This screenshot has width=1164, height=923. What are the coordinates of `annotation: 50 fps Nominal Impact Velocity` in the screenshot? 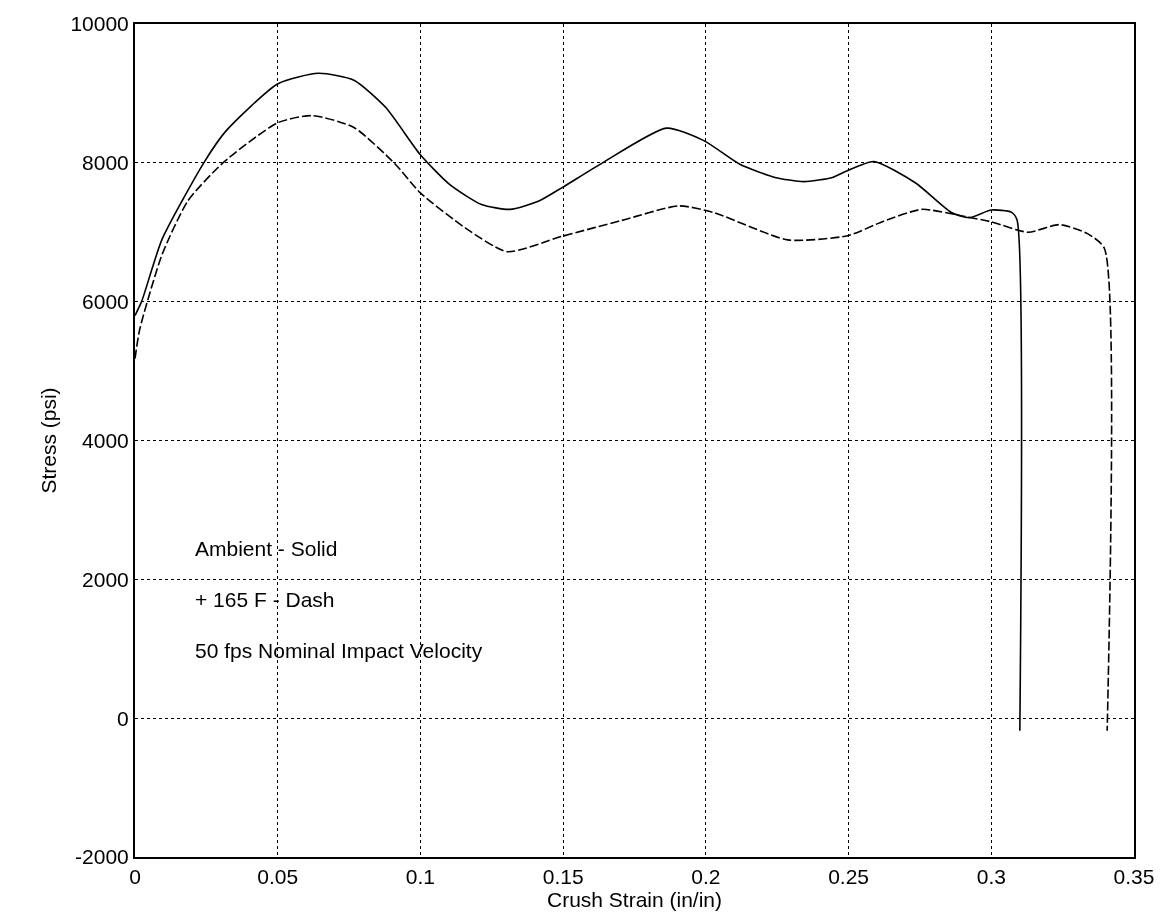 It's located at (339, 650).